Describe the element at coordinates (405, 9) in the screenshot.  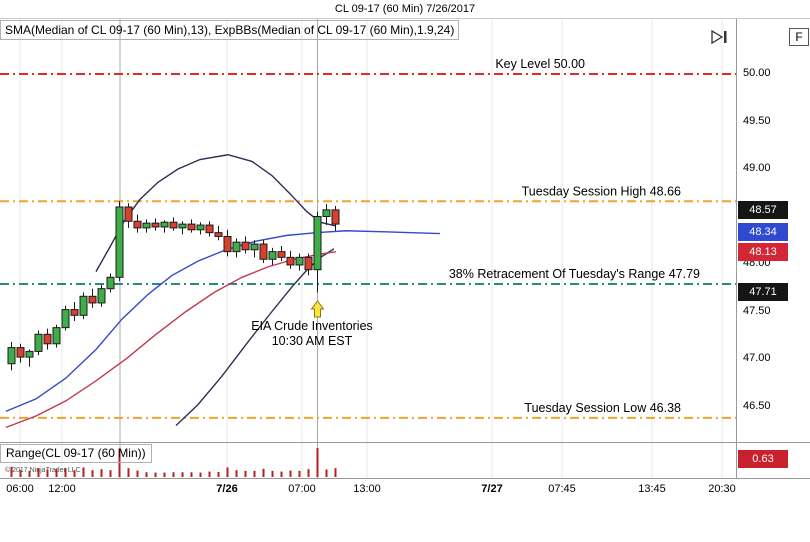
I see `chart-title: CL 09-17 (60 Min) 7/26/2017` at that location.